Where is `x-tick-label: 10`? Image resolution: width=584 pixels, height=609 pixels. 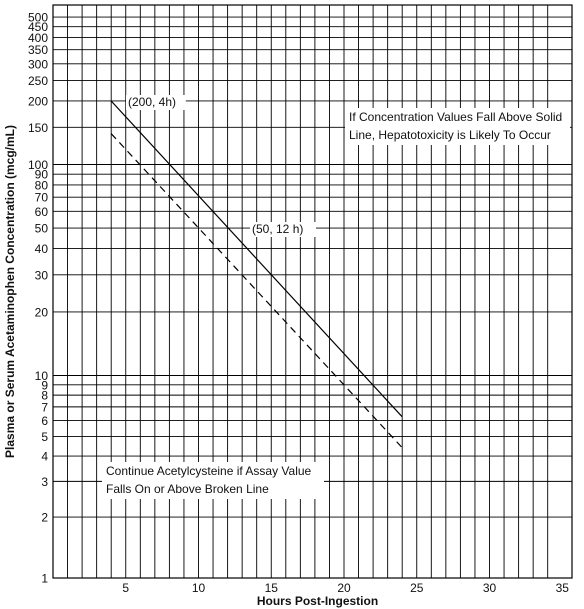 x-tick-label: 10 is located at coordinates (199, 588).